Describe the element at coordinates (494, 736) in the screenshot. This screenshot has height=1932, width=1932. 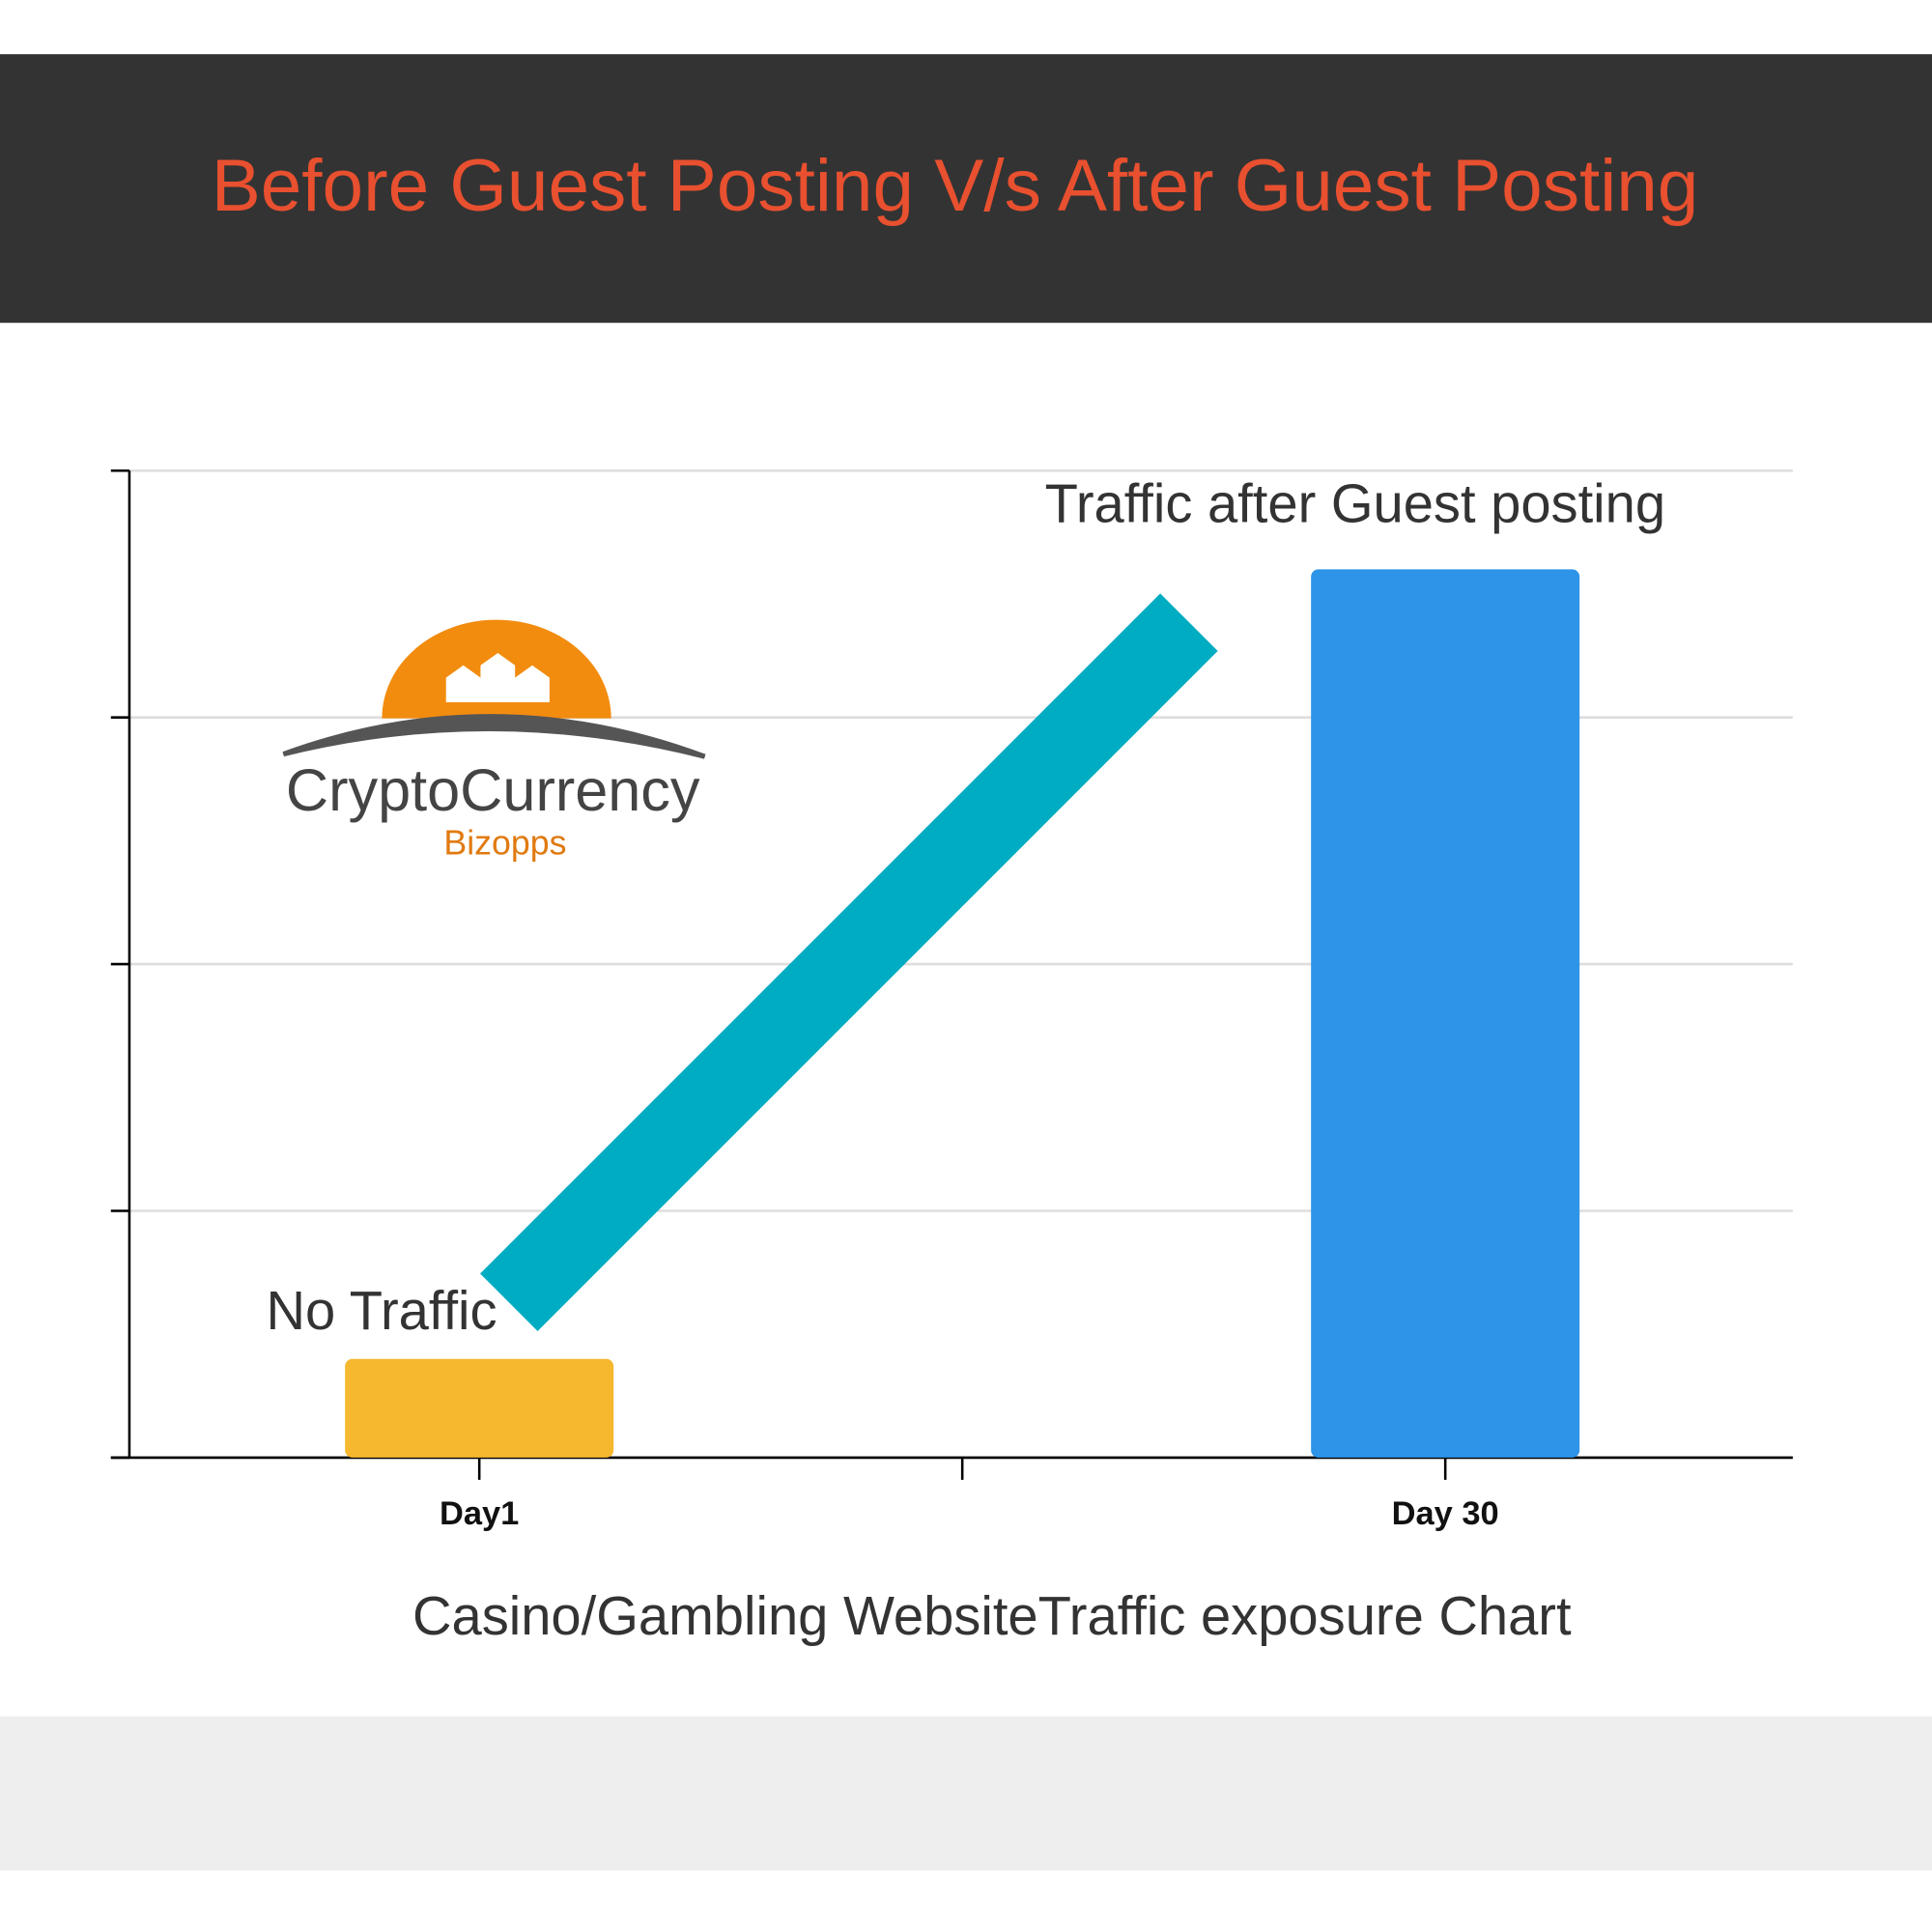
I see `logo-arc` at that location.